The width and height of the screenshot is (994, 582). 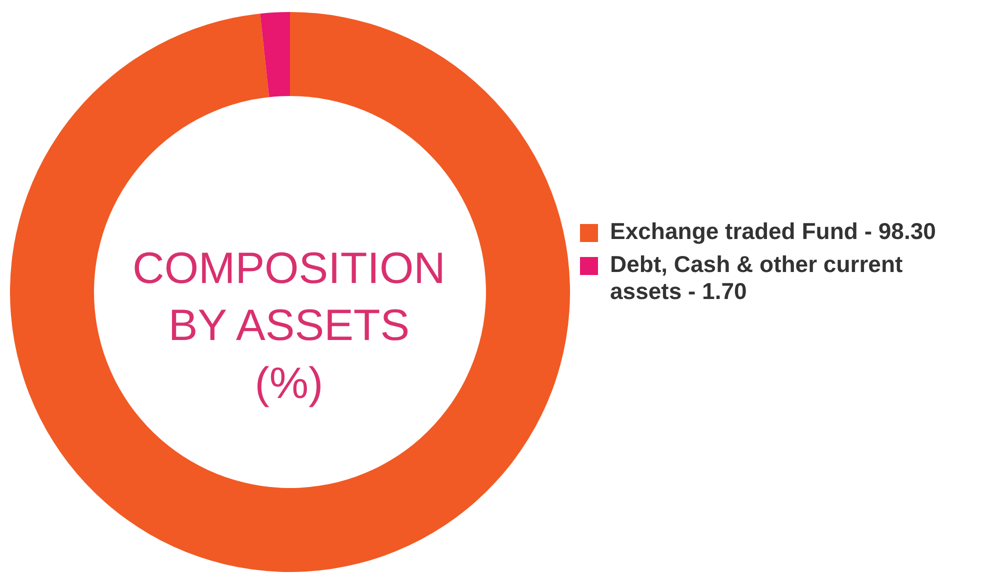 What do you see at coordinates (757, 278) in the screenshot?
I see `legend-label: Debt, Cash & other current assets - 1.70` at bounding box center [757, 278].